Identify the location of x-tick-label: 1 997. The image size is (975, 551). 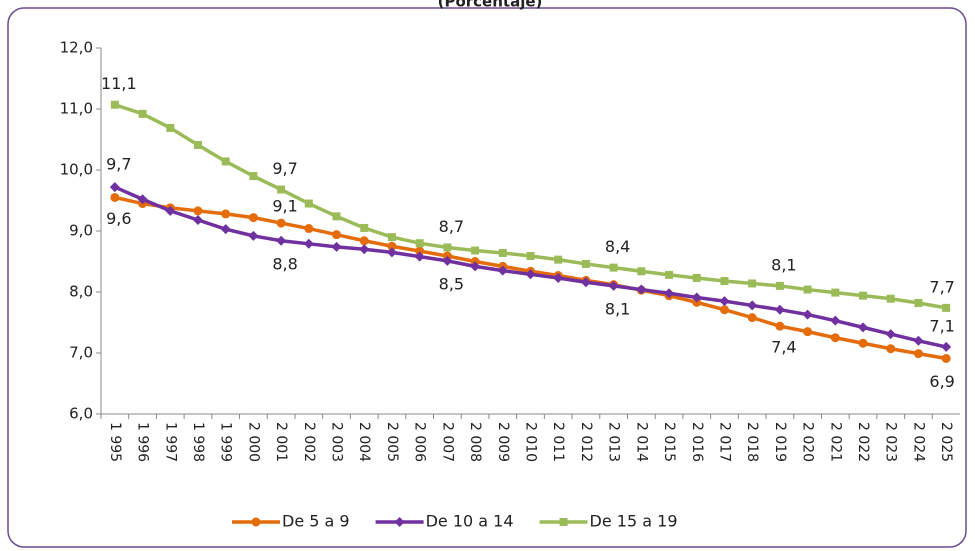
(170, 442).